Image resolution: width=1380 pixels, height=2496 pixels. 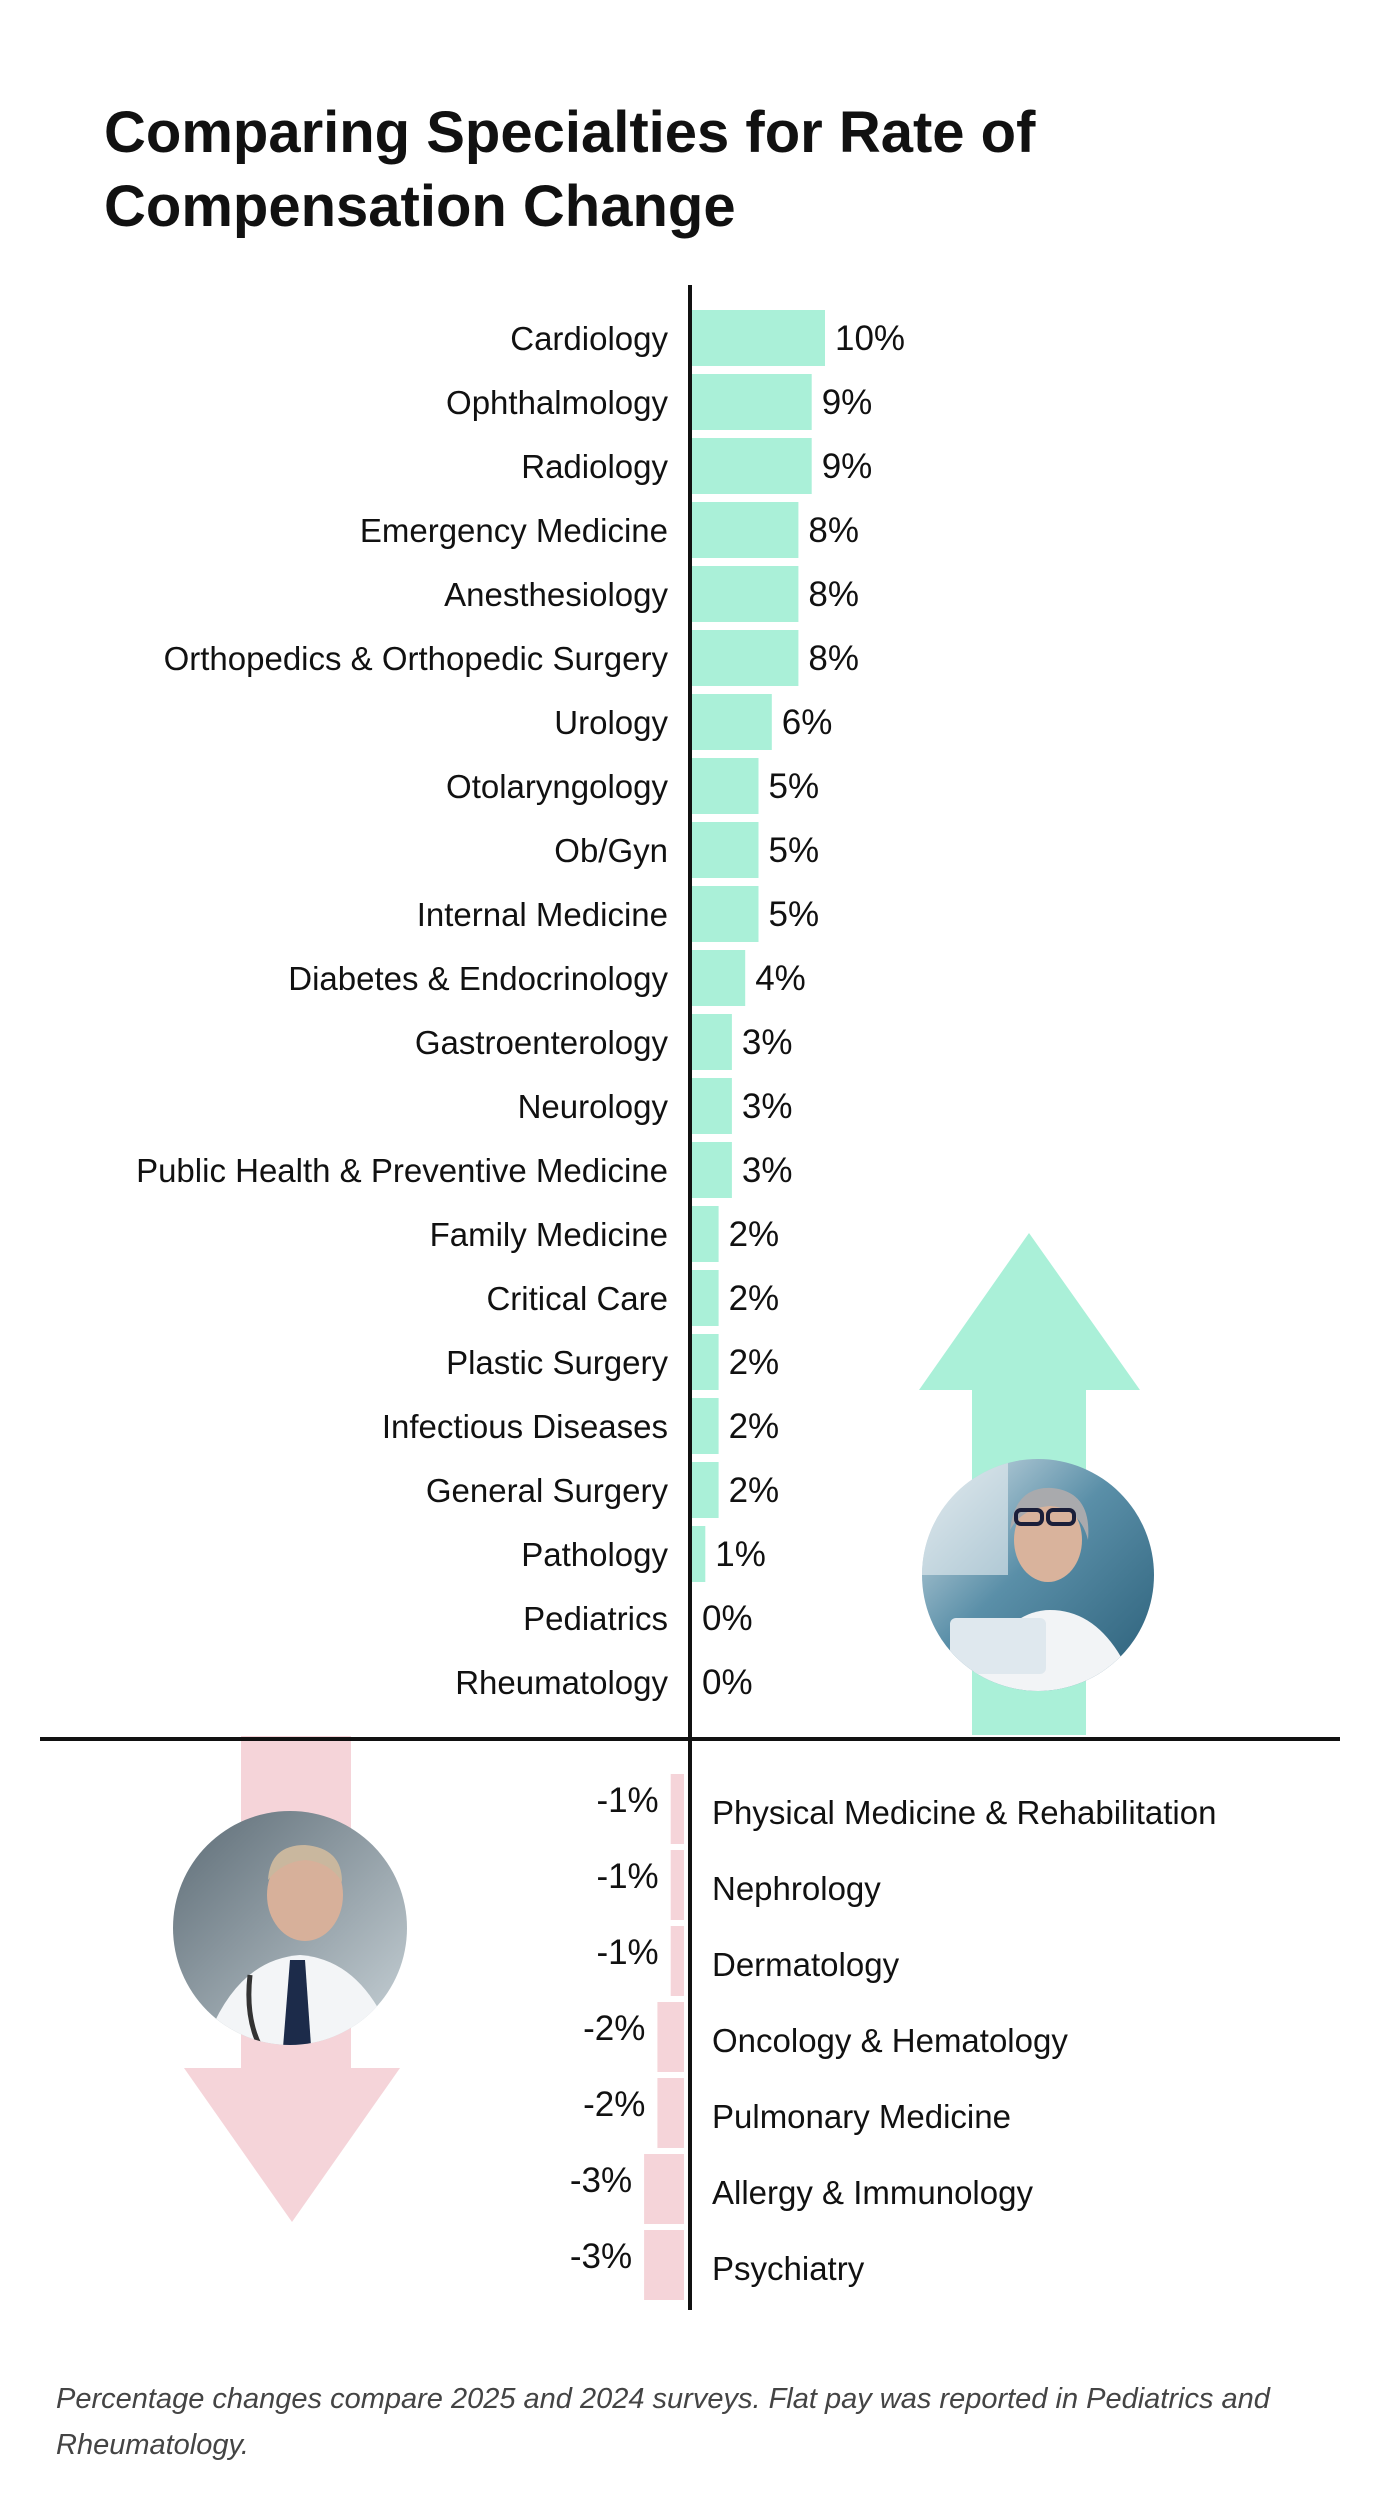 What do you see at coordinates (725, 850) in the screenshot?
I see `bar-ob-gyn` at bounding box center [725, 850].